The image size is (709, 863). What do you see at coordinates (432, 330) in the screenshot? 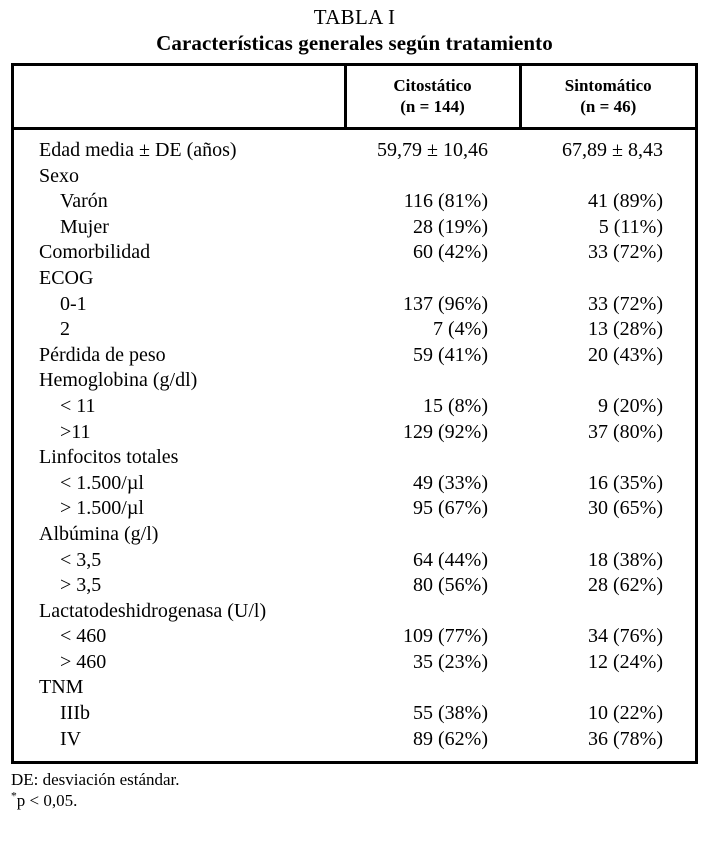
I see `row-value-citostatico: 7 (4%)` at bounding box center [432, 330].